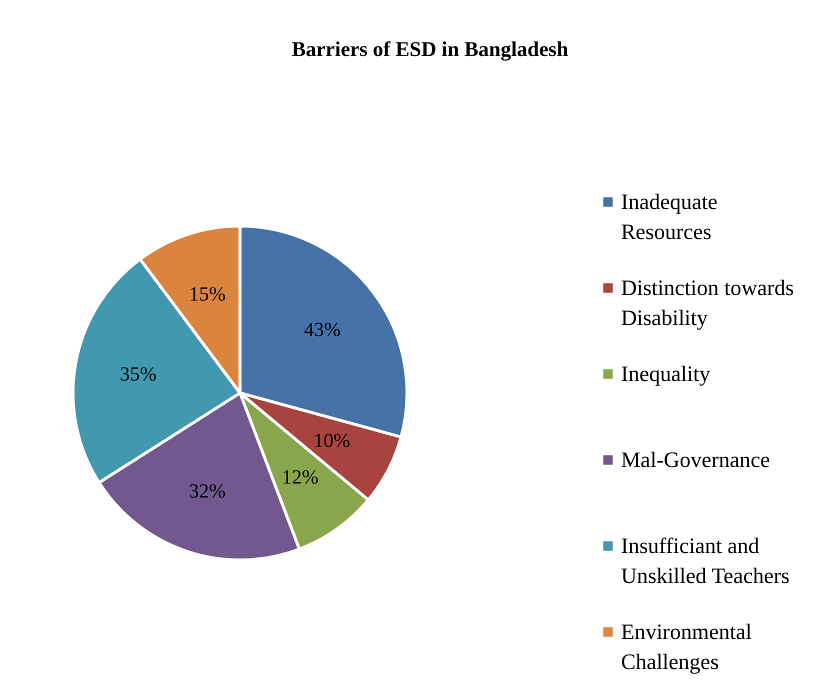 This screenshot has height=693, width=839. I want to click on data-label: 32%, so click(207, 491).